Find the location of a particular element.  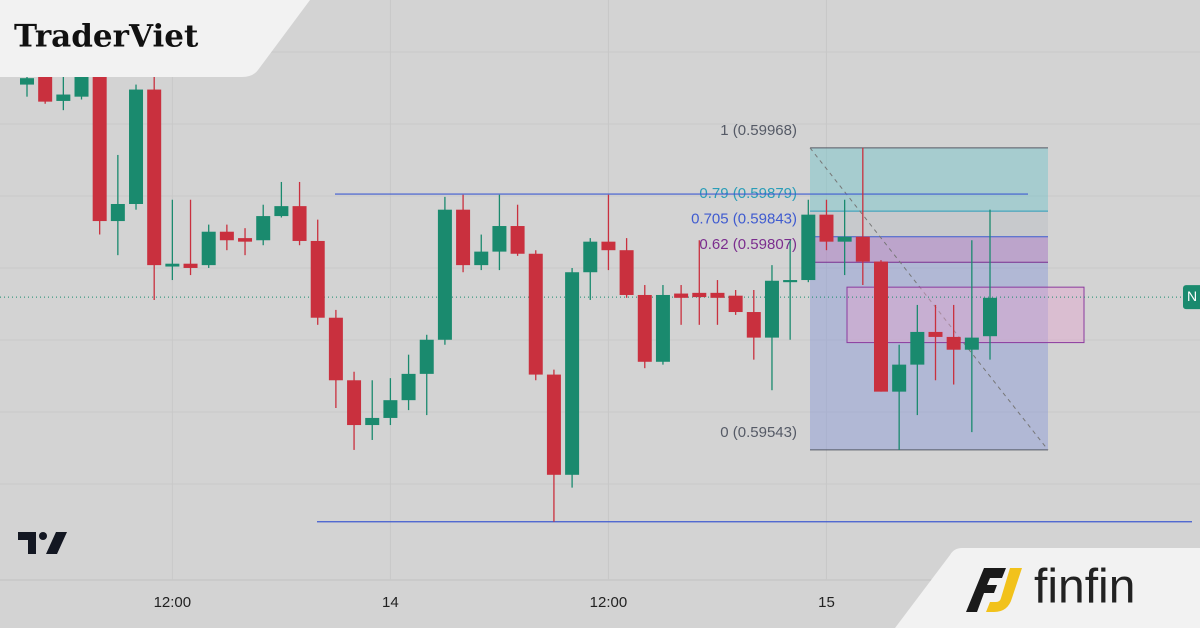

price-badge is located at coordinates (1191, 297).